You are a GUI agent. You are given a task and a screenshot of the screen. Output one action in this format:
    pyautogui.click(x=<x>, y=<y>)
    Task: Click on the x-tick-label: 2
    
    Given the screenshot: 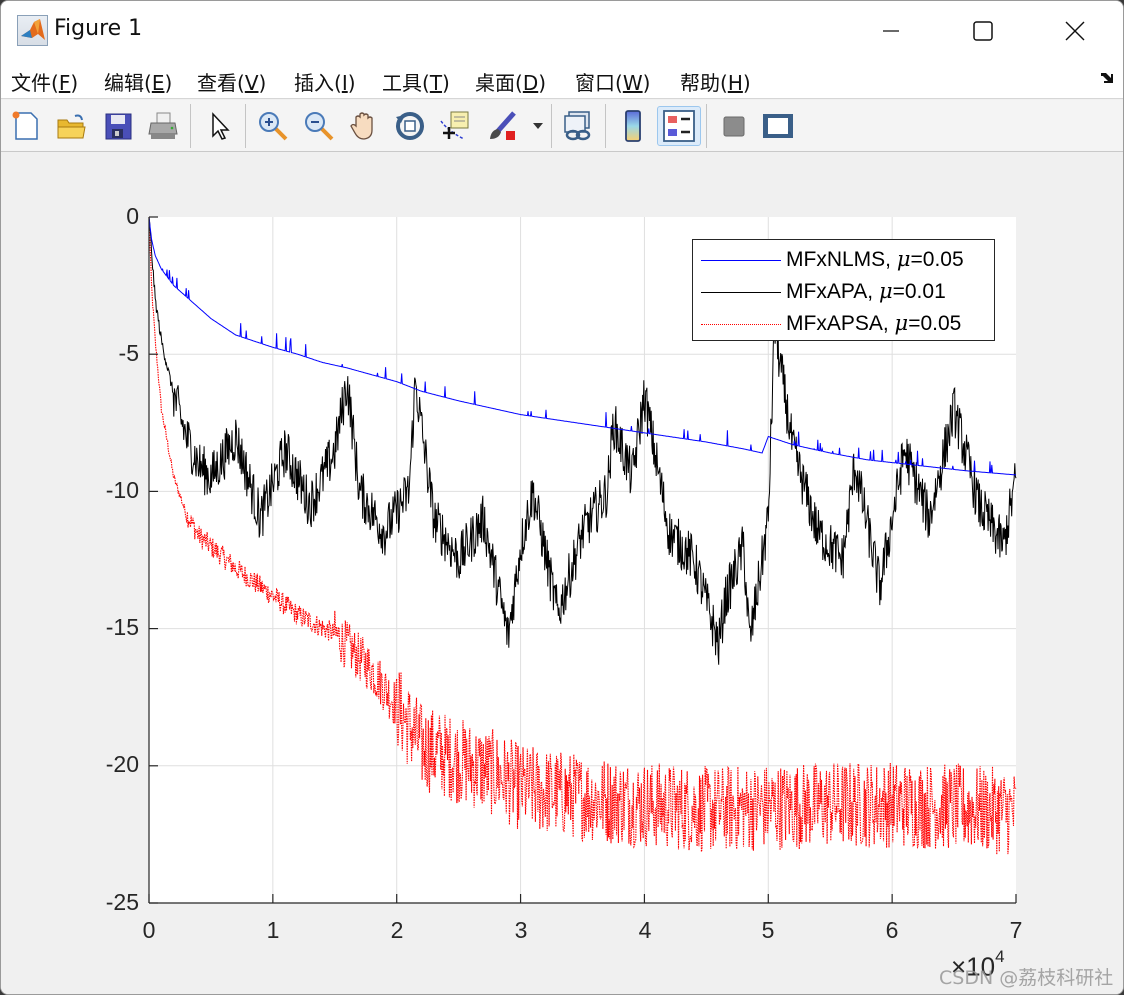 What is the action you would take?
    pyautogui.click(x=397, y=930)
    